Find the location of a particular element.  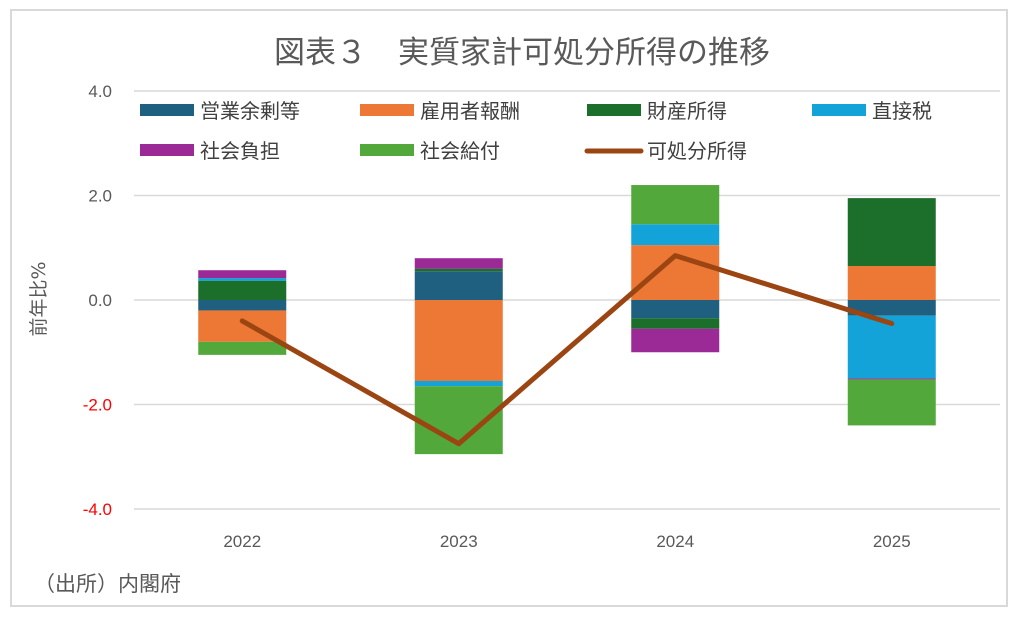

legend-label: 雇用者報酬 is located at coordinates (470, 111).